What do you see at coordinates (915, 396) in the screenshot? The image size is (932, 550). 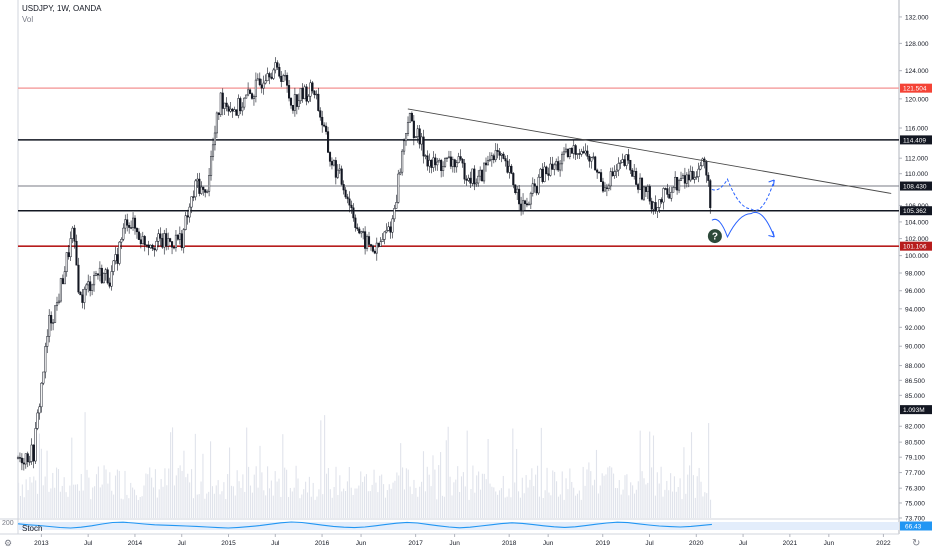 I see `y-tick-label: 85.000` at bounding box center [915, 396].